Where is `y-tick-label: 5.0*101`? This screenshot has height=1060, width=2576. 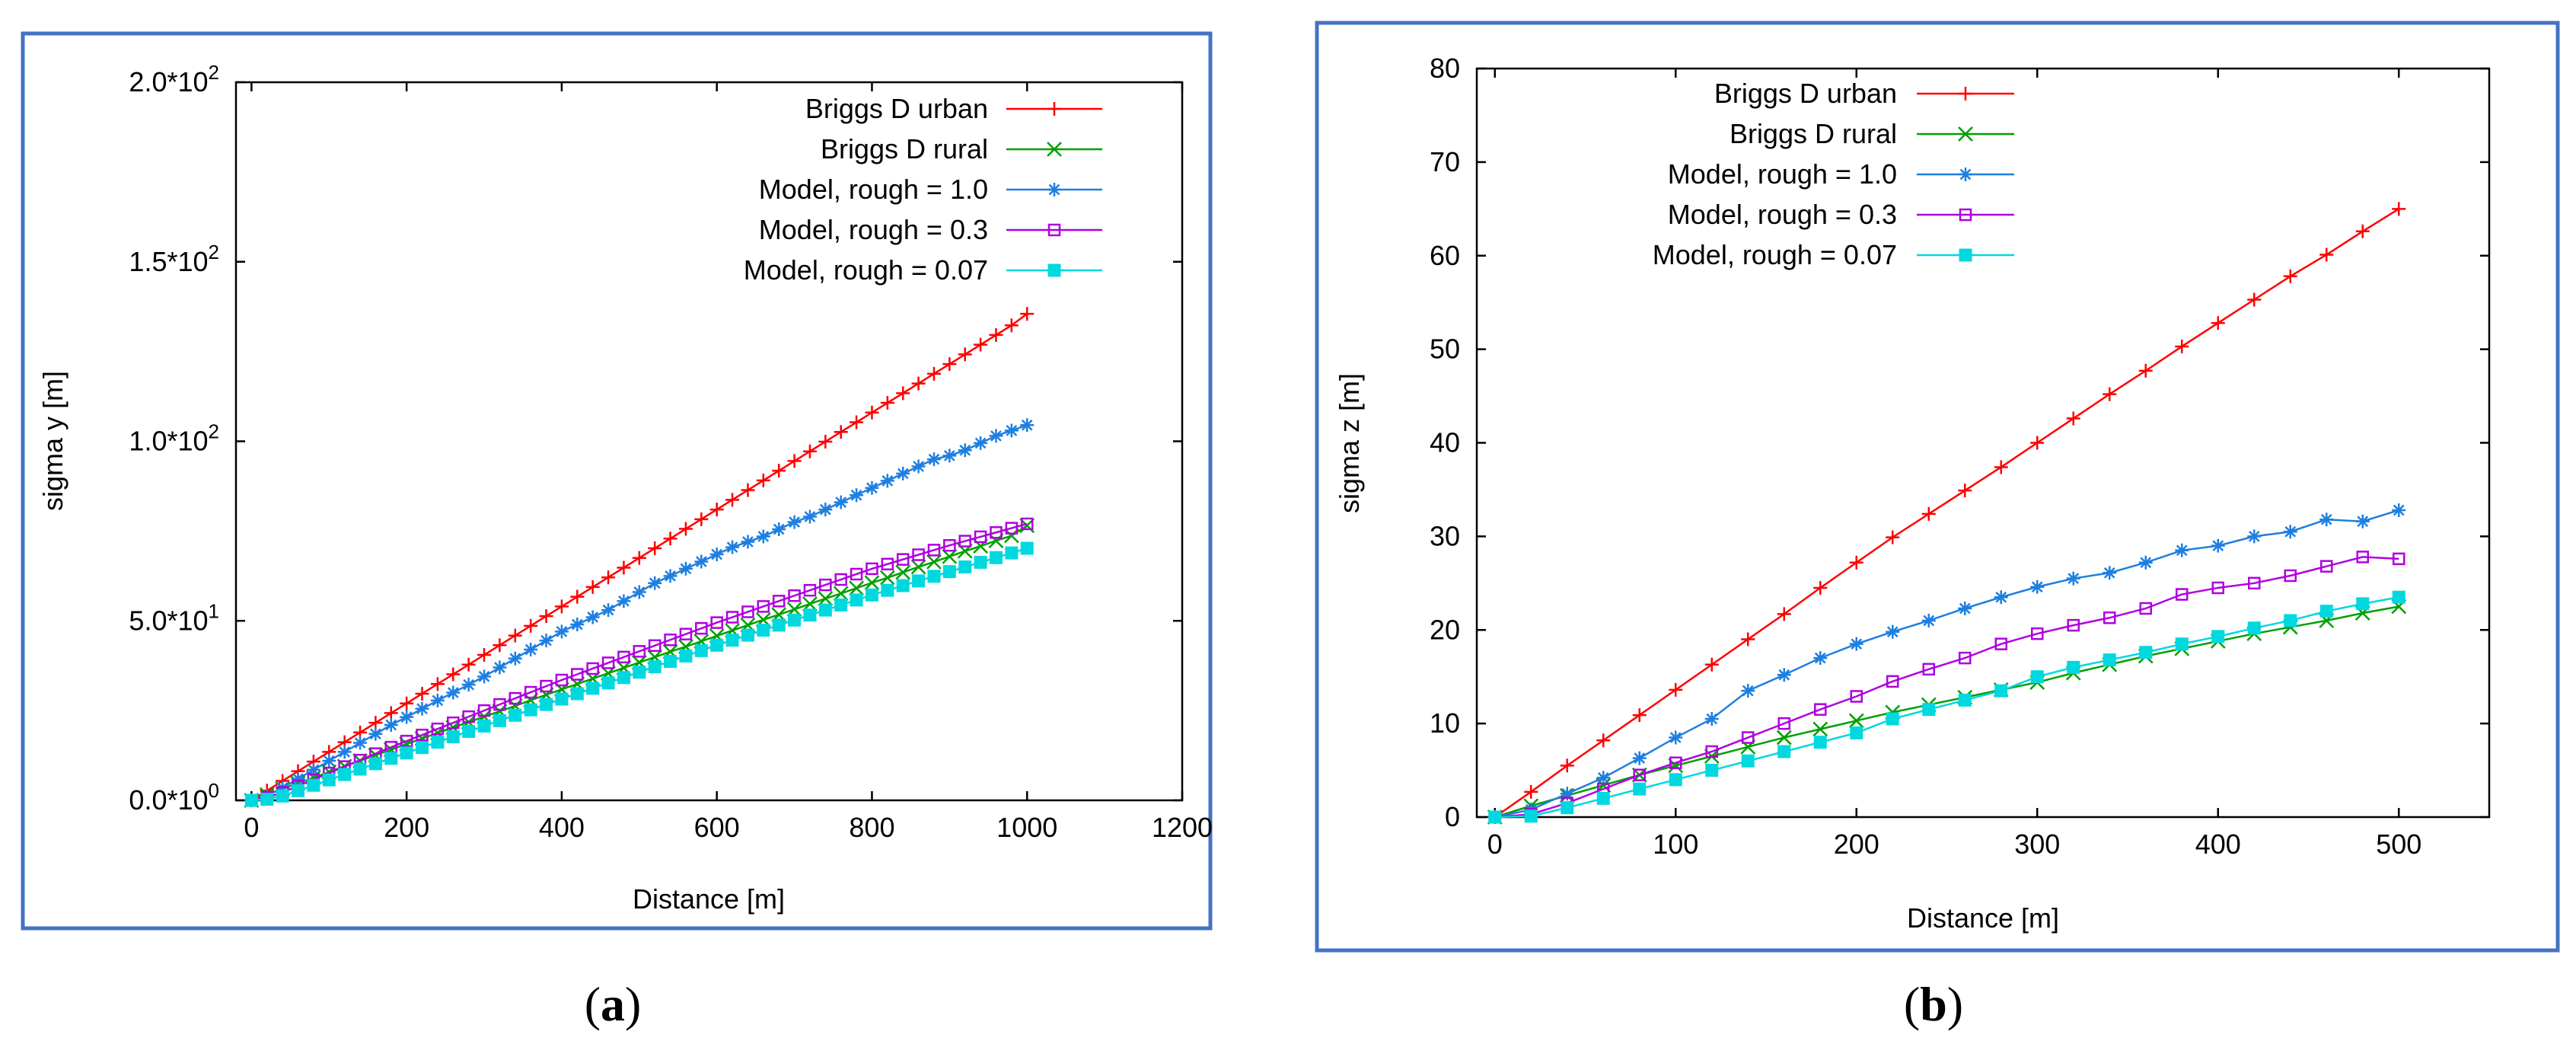 y-tick-label: 5.0*101 is located at coordinates (174, 617).